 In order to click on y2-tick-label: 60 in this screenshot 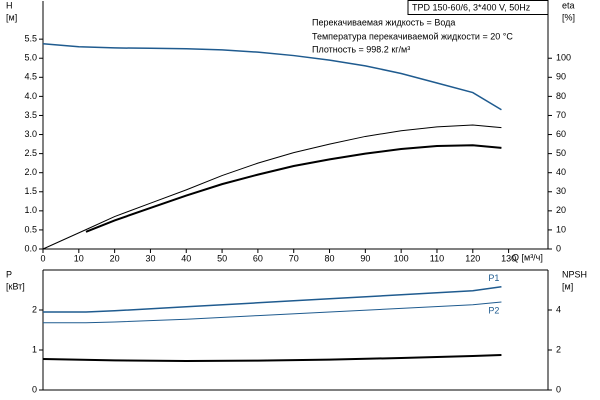, I will do `click(561, 134)`.